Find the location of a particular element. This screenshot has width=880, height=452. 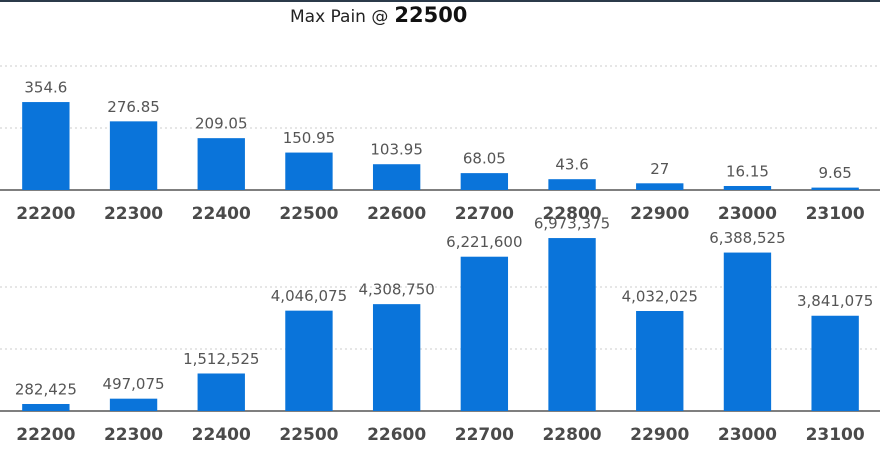

data-label: 1,512,525 is located at coordinates (221, 359).